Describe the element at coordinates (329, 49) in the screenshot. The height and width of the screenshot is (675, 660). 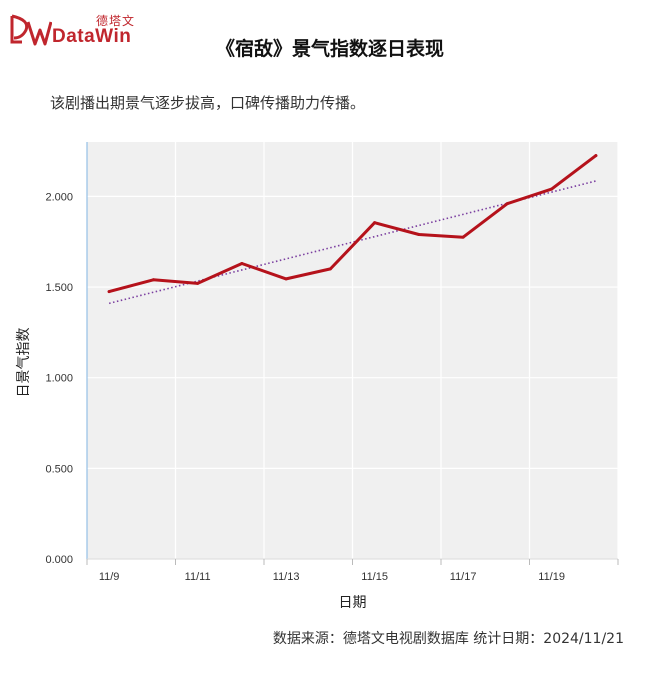
I see `chart-title: 《宿敌》景气指数逐日表现` at that location.